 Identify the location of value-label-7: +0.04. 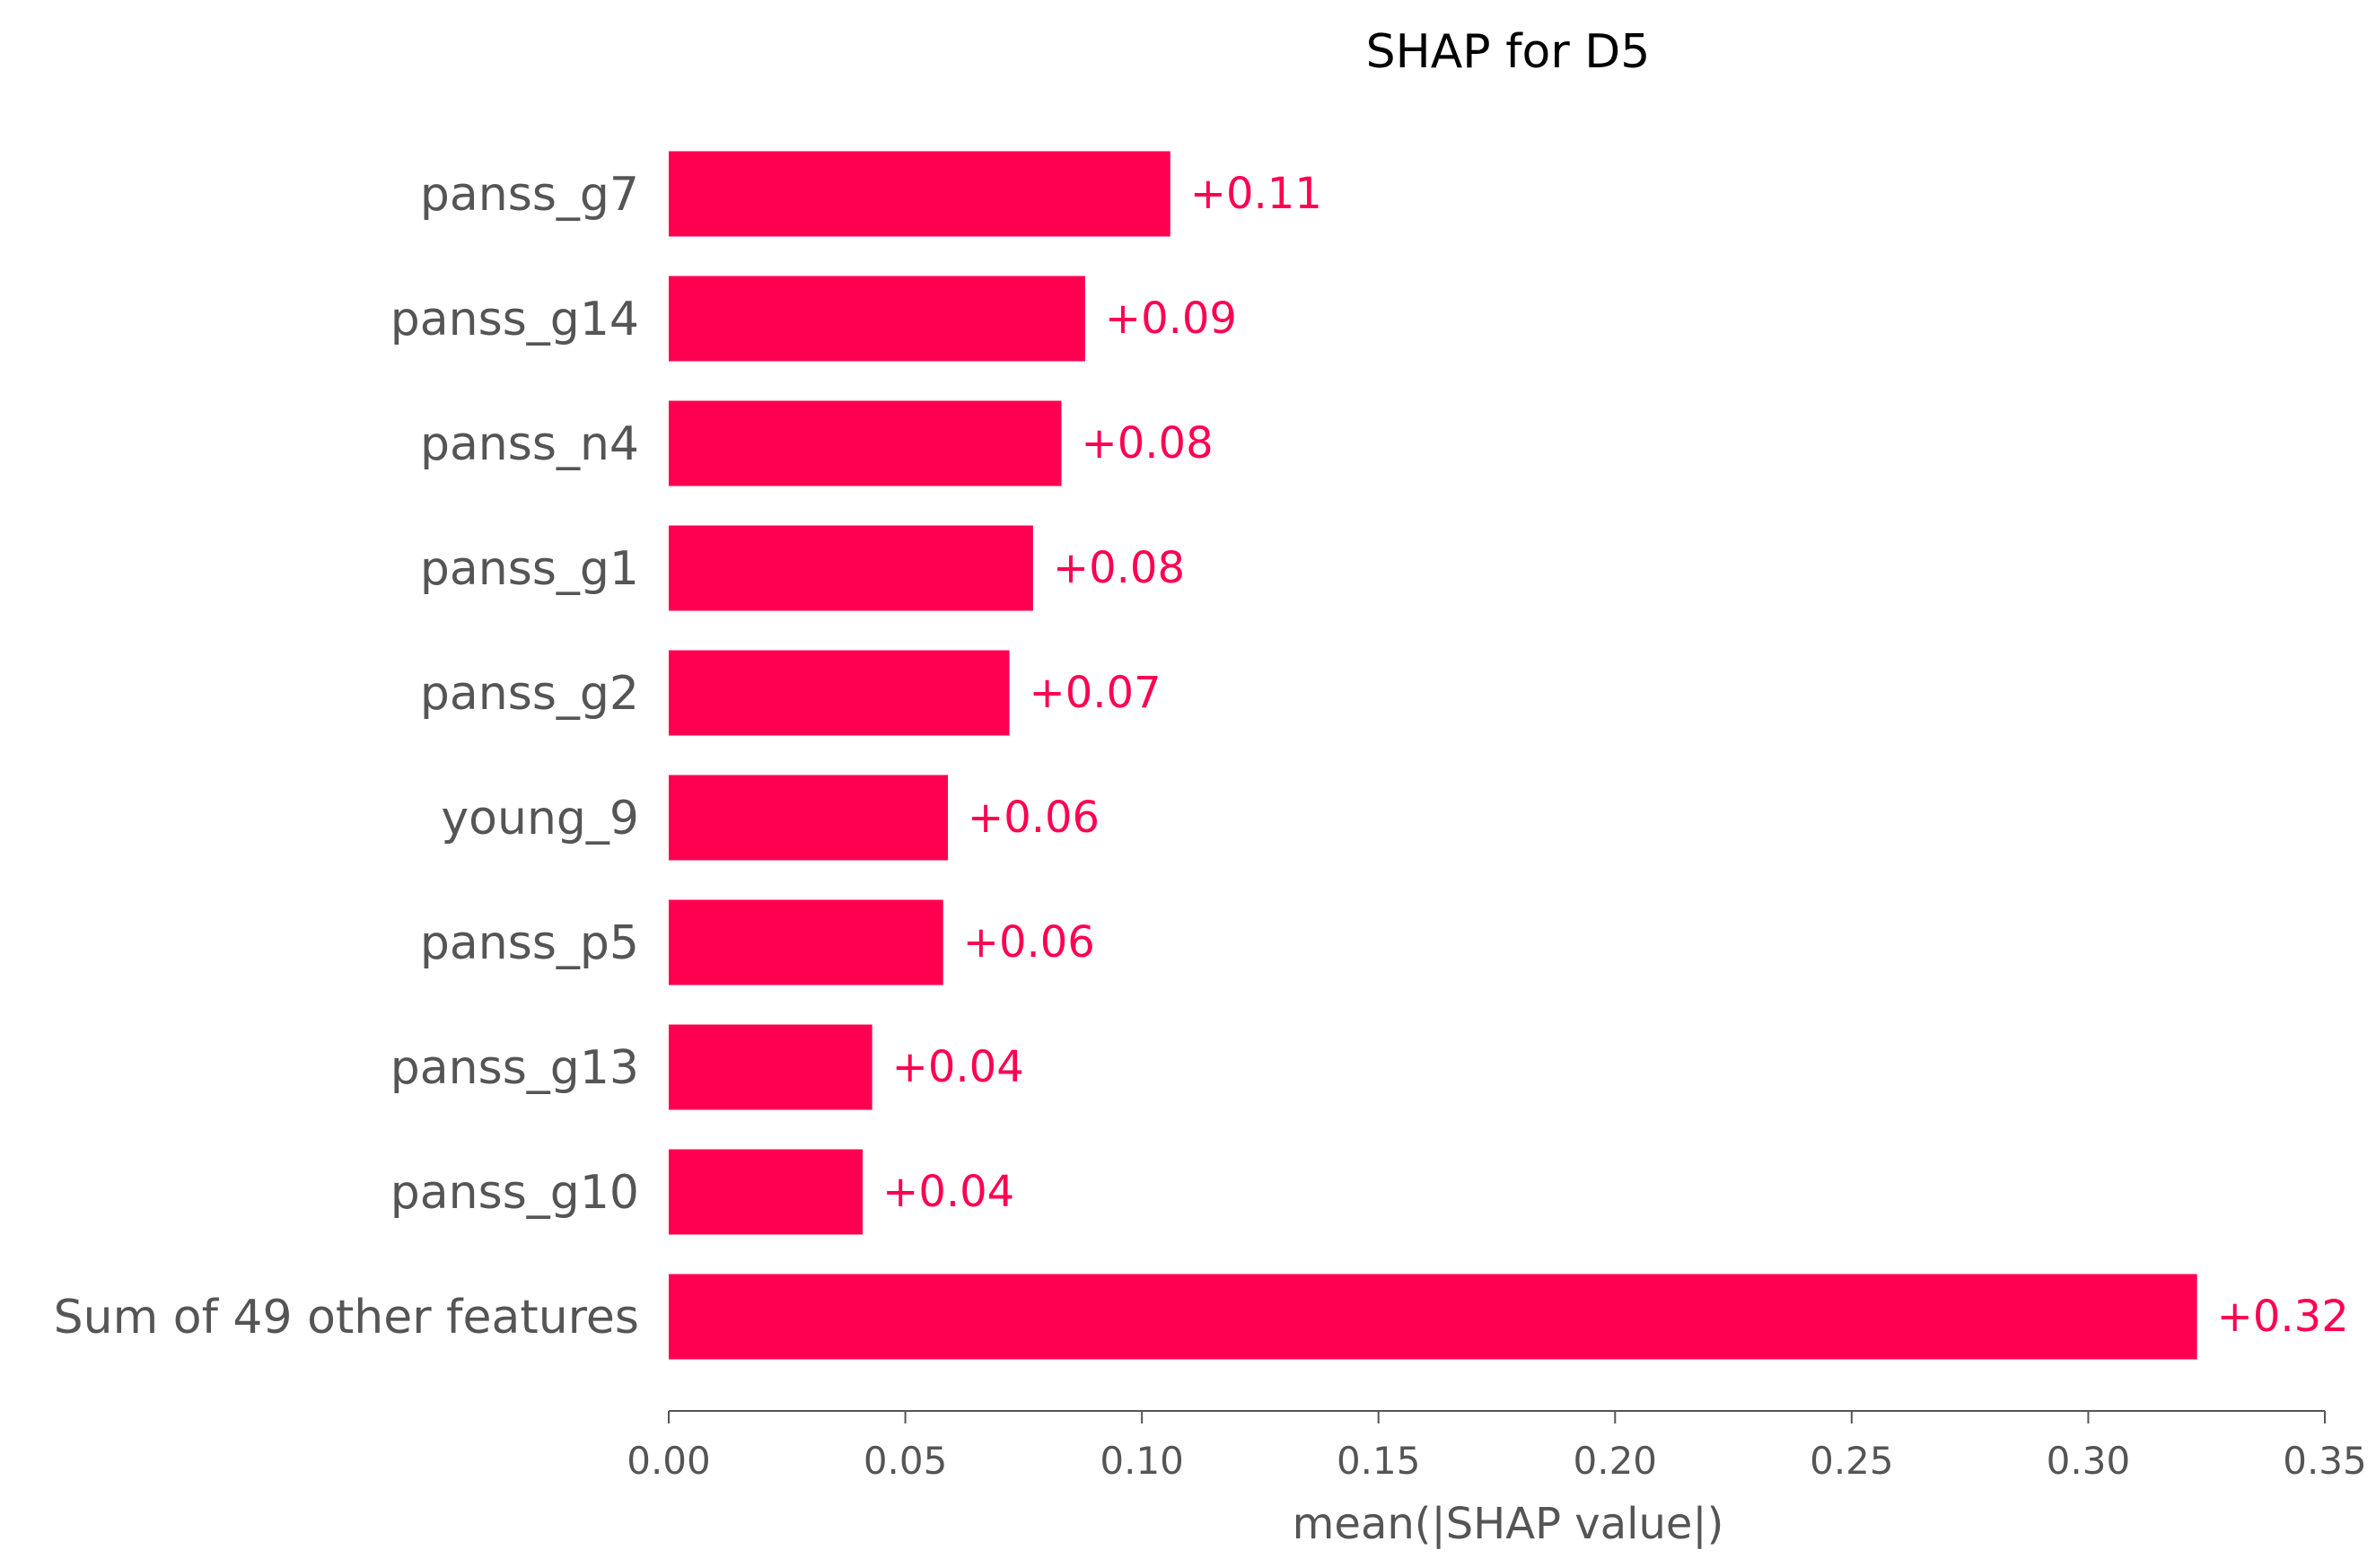
(958, 1067).